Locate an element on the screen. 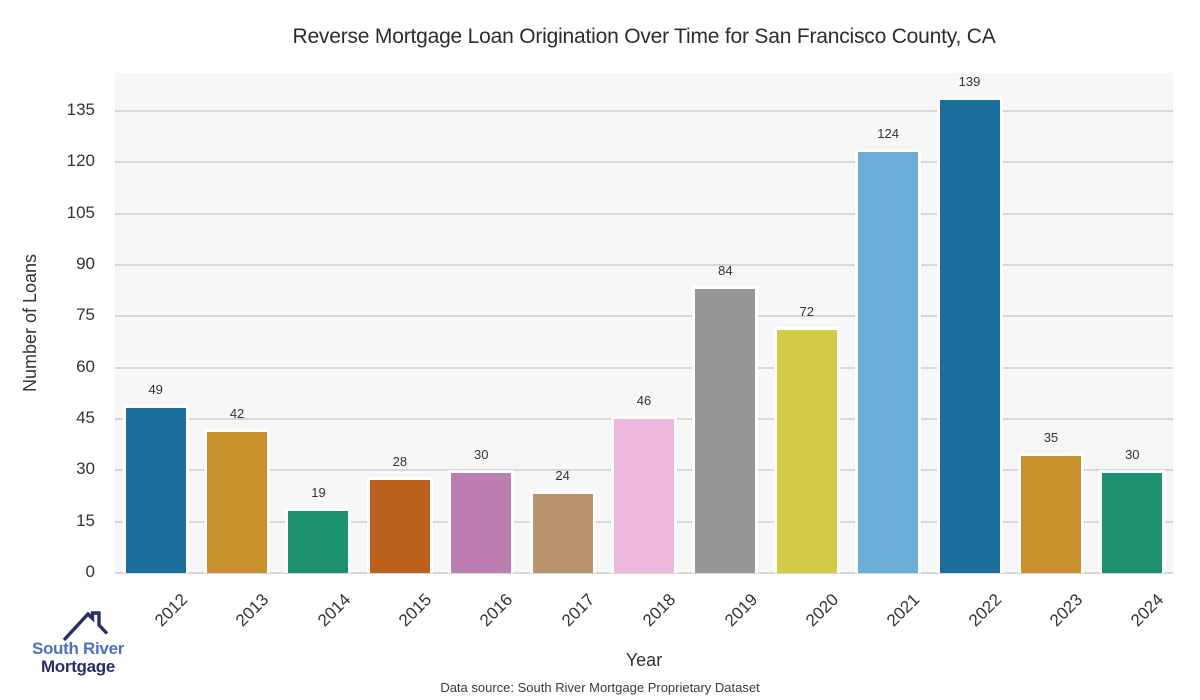 The image size is (1200, 700). x-tick-label-2016: 2016 is located at coordinates (496, 610).